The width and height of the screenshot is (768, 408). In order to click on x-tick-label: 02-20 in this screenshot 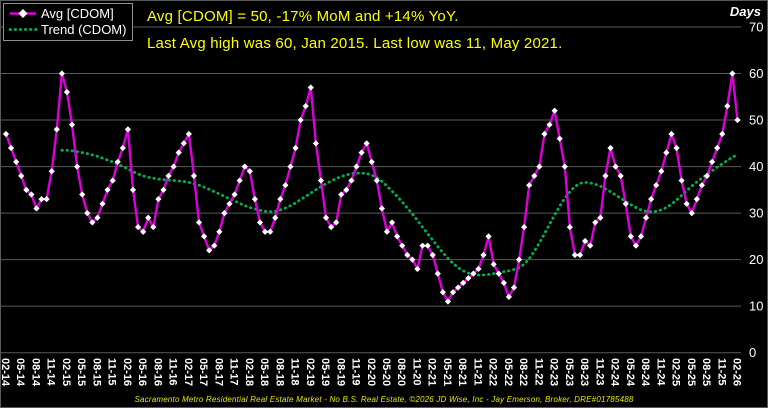, I will do `click(371, 372)`.